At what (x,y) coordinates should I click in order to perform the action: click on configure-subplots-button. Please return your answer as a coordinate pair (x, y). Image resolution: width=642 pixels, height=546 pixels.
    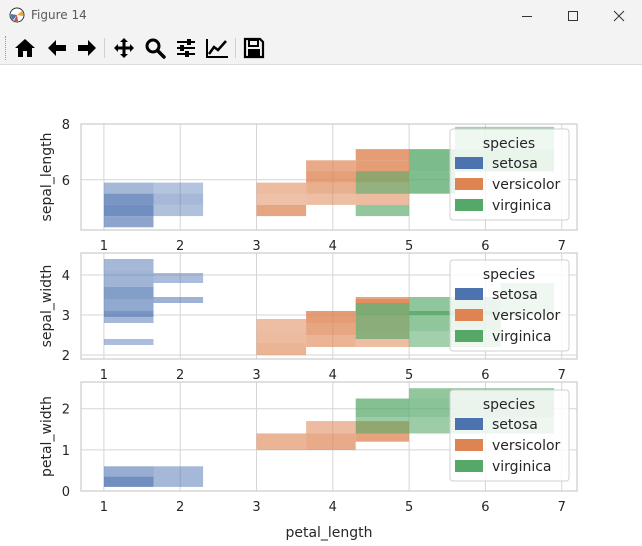
    Looking at the image, I should click on (186, 48).